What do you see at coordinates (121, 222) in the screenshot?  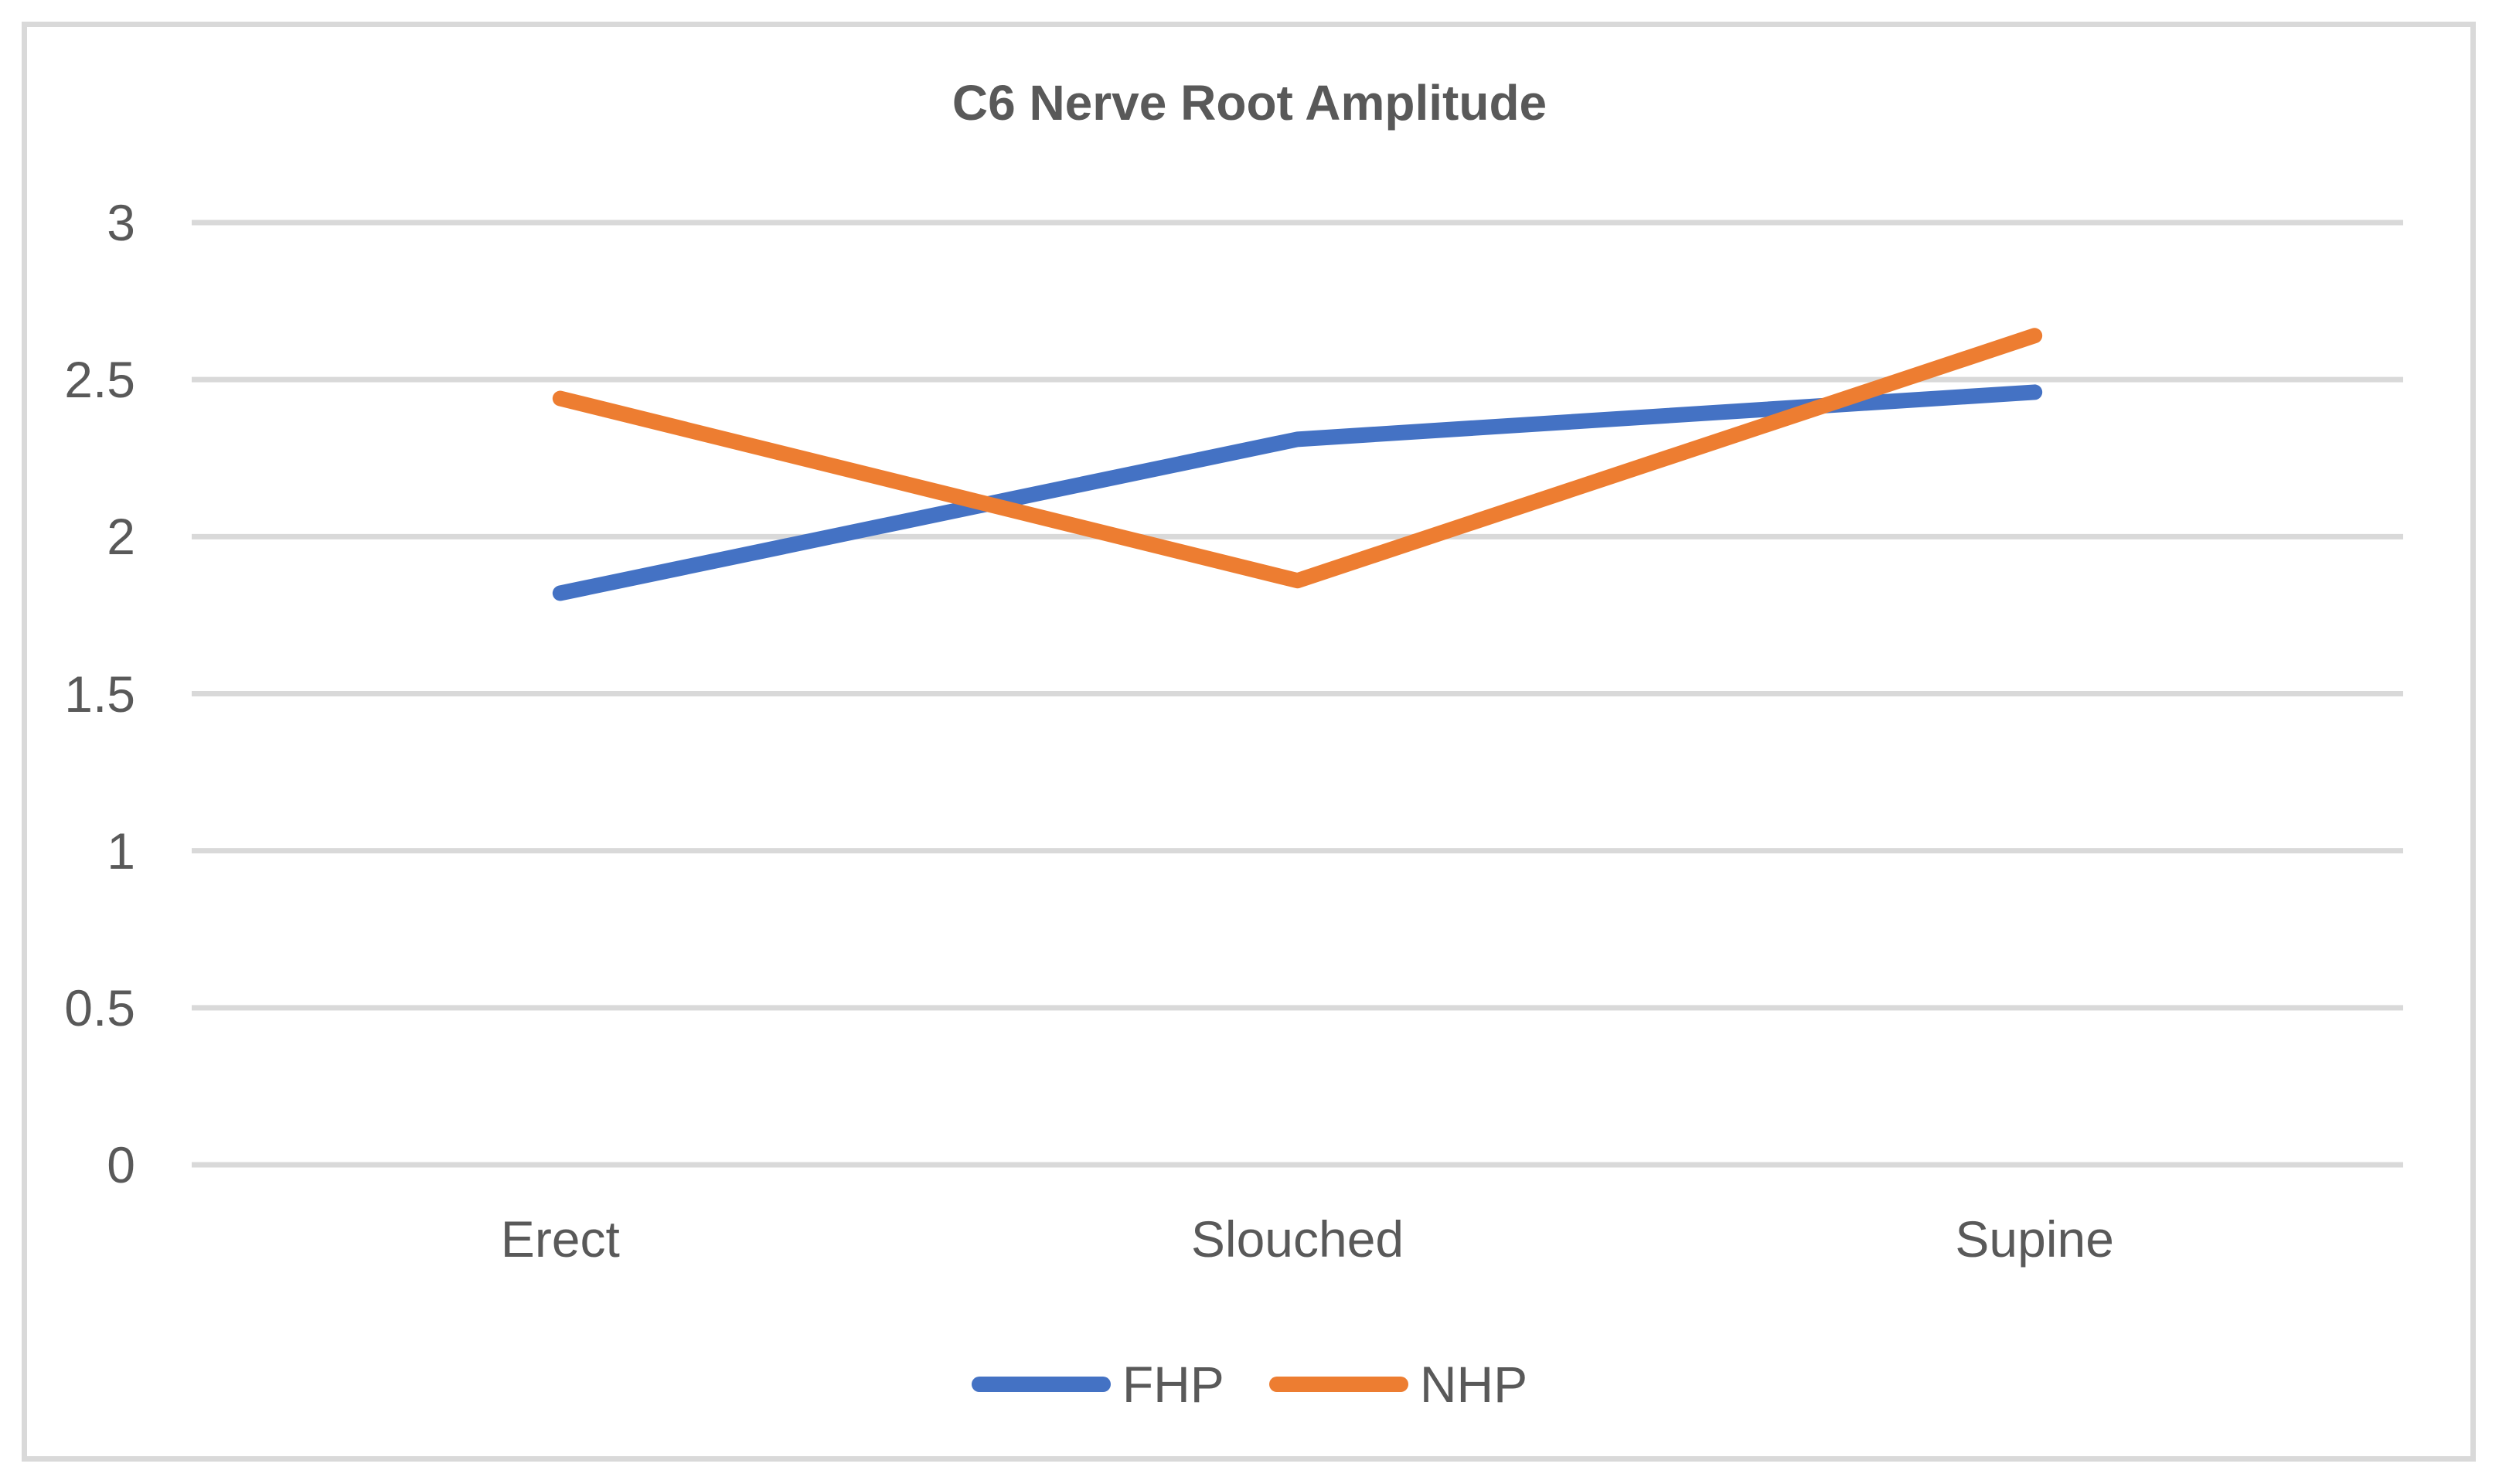 I see `y-tick-label-3: 3` at bounding box center [121, 222].